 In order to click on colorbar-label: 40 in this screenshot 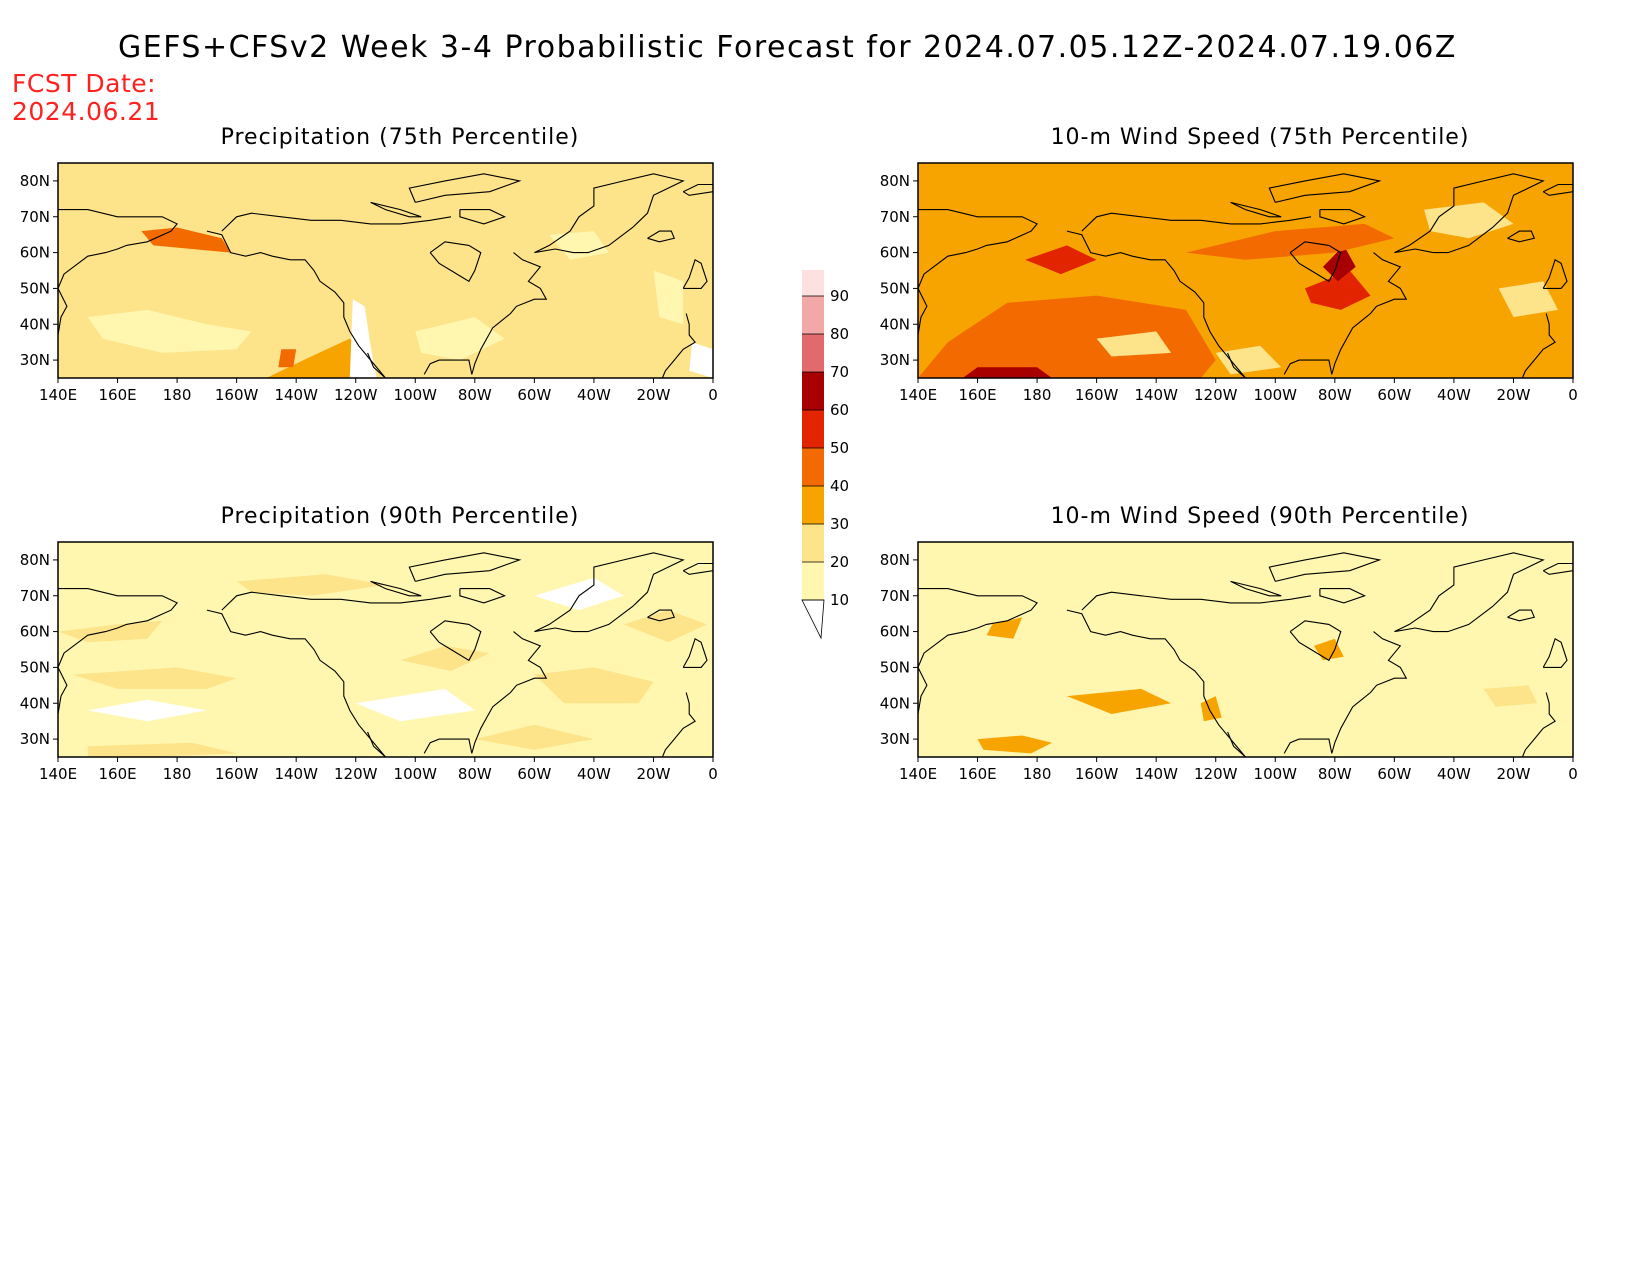, I will do `click(839, 486)`.